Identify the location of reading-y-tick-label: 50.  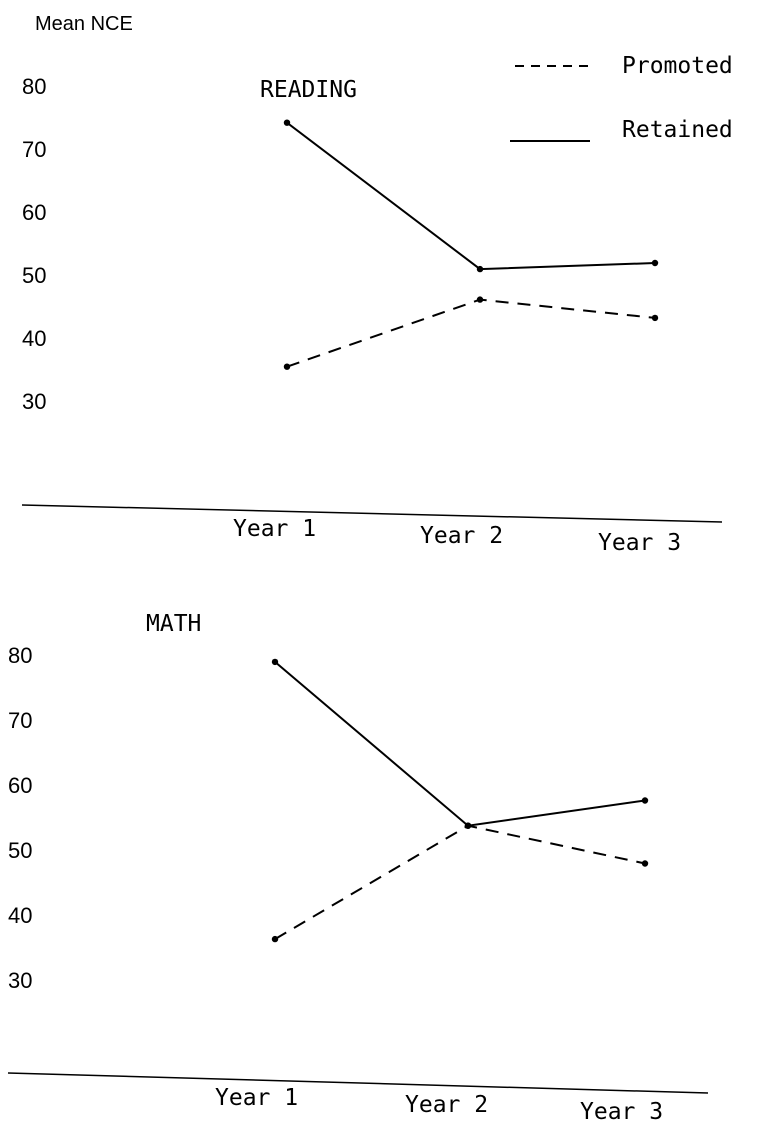
(34, 275).